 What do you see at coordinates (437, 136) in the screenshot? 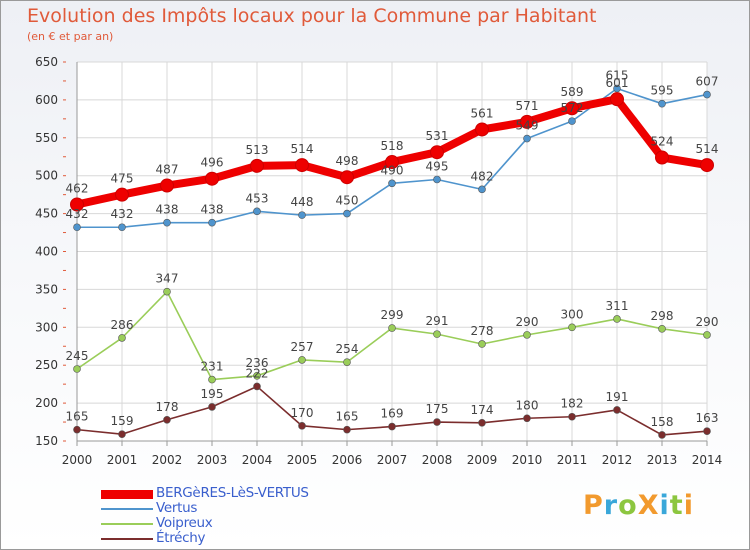
I see `data-label: 531` at bounding box center [437, 136].